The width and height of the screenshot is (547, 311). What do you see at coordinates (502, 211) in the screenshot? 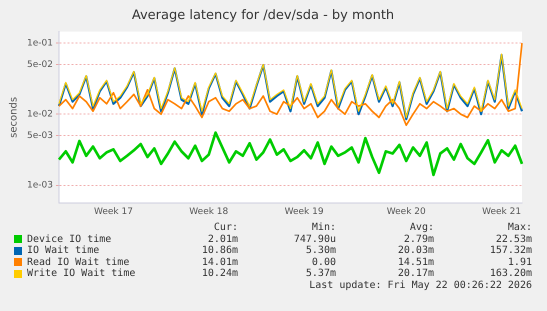
I see `x-tick-label: Week 21` at bounding box center [502, 211].